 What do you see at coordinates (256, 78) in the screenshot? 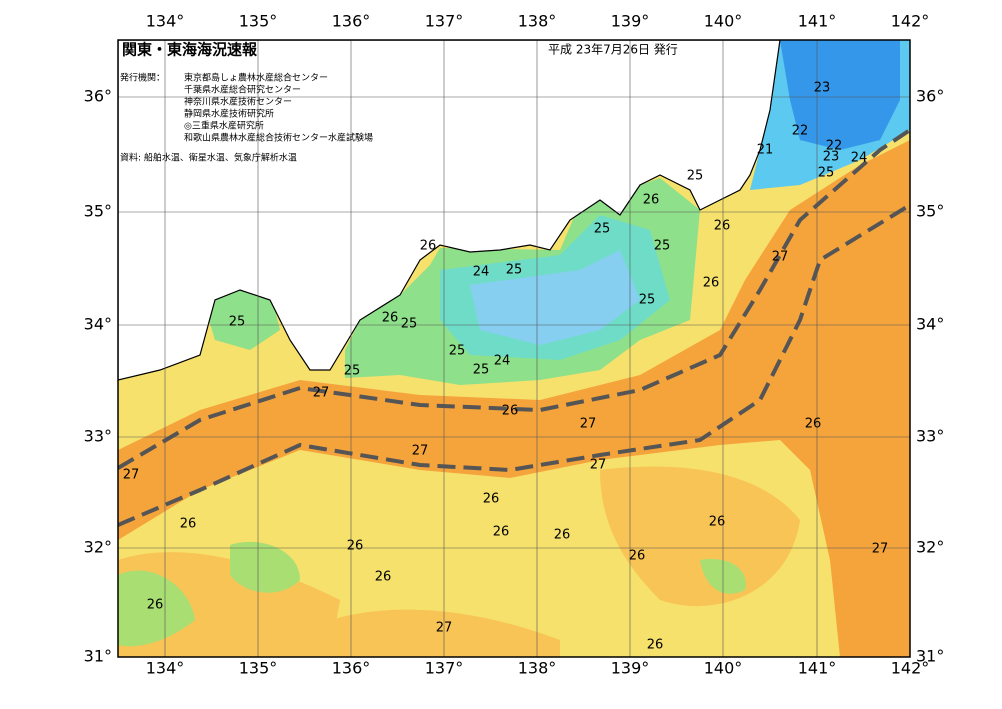
I see `institution: 東京都島しょ農林水産総合センター` at bounding box center [256, 78].